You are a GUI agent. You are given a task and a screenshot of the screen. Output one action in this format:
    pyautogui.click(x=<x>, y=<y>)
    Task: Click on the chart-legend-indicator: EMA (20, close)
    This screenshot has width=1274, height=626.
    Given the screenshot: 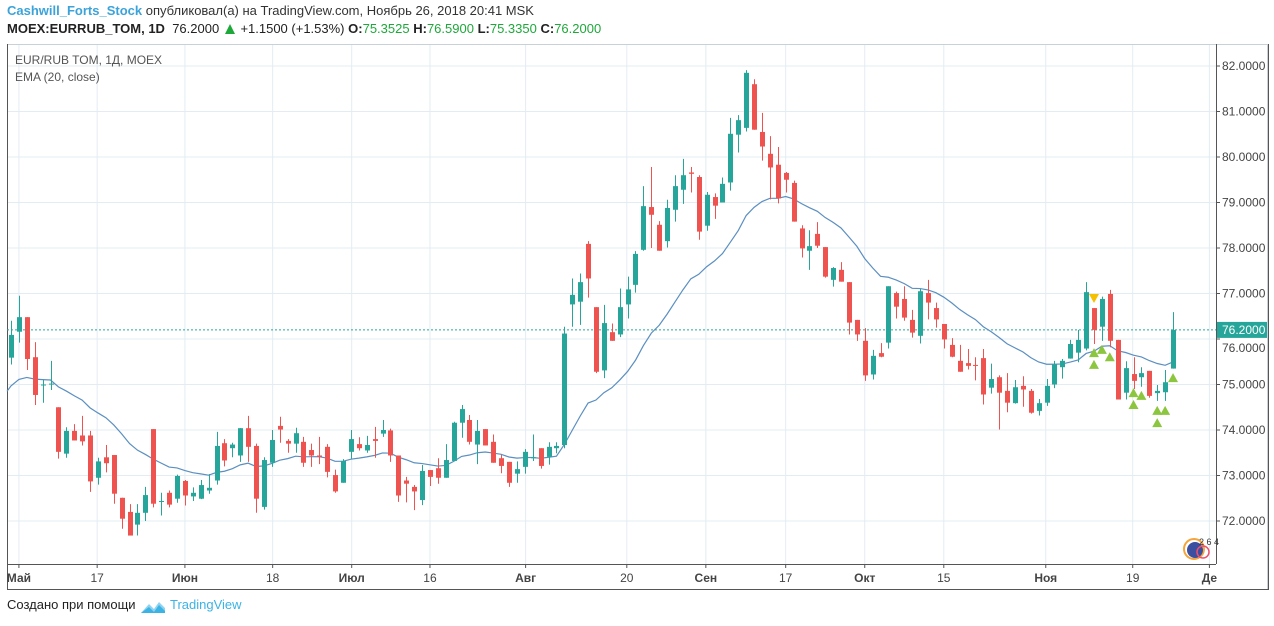 What is the action you would take?
    pyautogui.click(x=57, y=77)
    